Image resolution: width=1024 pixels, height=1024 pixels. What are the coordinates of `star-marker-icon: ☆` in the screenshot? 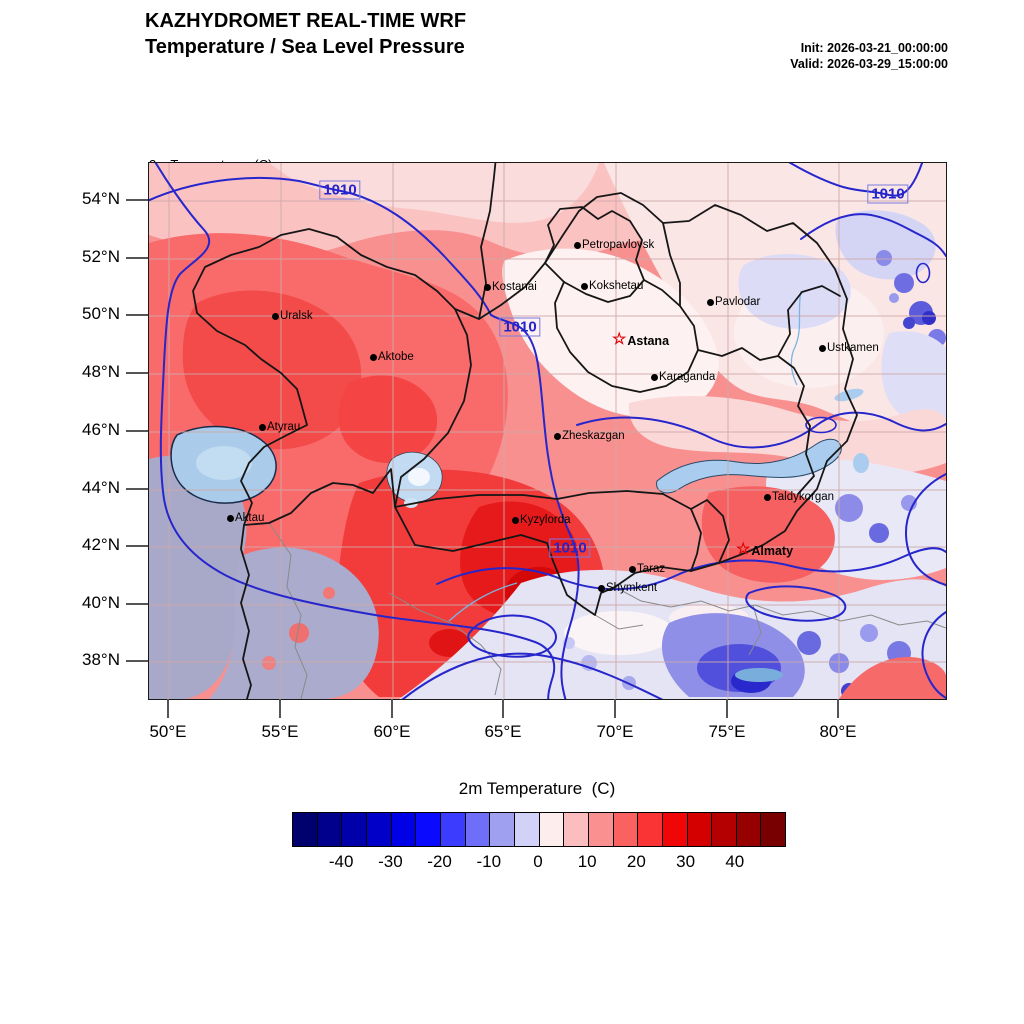 It's located at (743, 549).